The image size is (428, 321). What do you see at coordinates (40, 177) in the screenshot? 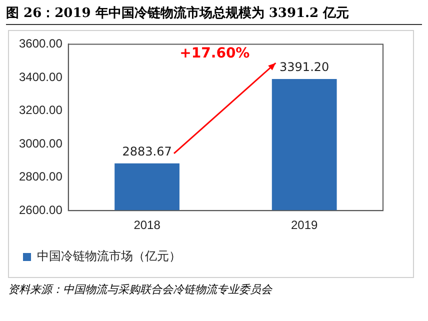
I see `y-tick-label: 2800.00` at bounding box center [40, 177].